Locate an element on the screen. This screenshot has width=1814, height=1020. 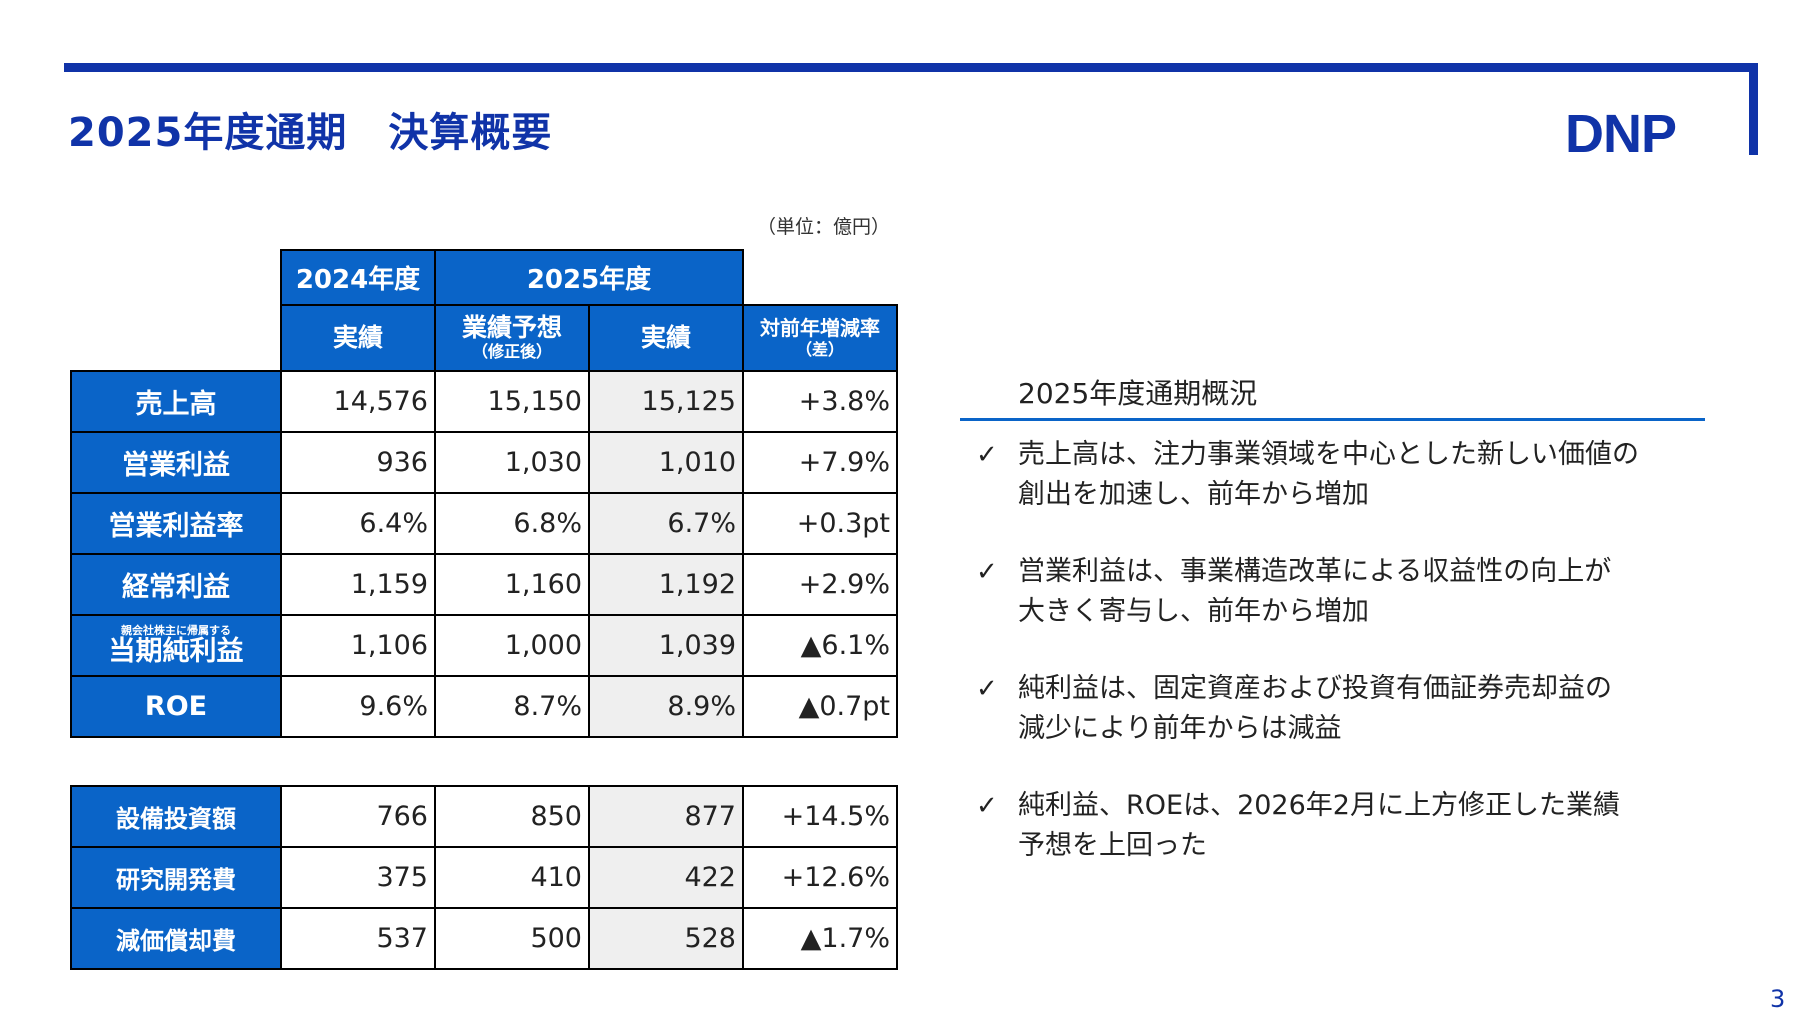
cell-yoy: +12.6% is located at coordinates (820, 877).